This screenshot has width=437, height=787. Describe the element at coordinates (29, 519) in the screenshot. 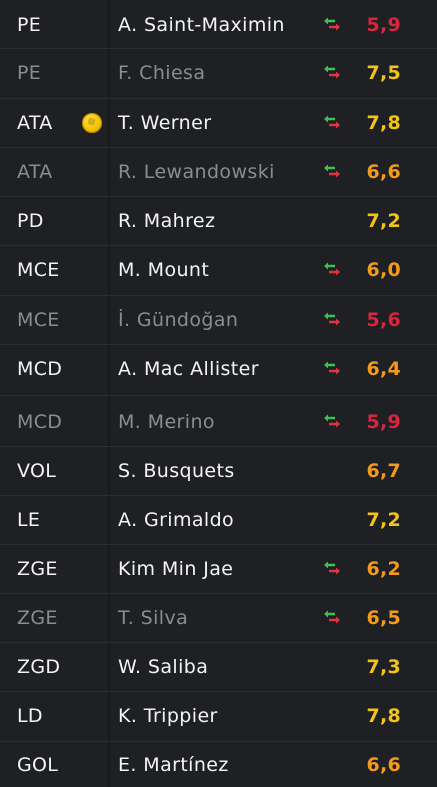

I see `player-position: LE` at that location.